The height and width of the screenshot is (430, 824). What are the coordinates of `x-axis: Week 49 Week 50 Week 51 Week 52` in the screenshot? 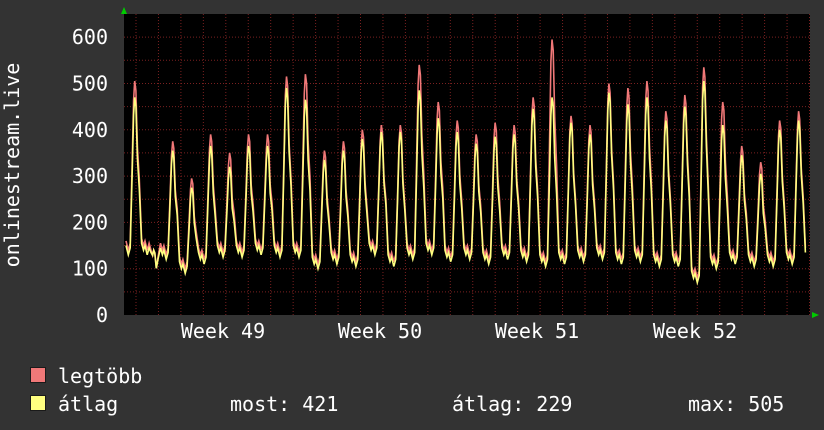 It's located at (459, 331).